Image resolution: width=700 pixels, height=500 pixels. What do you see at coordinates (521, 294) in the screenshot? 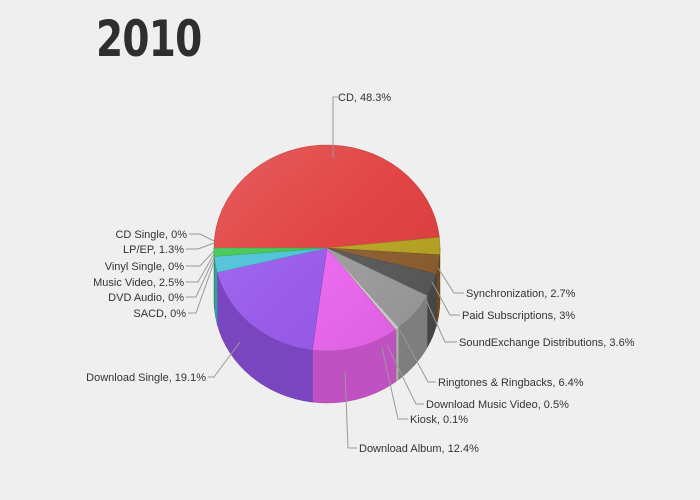
I see `label-synchronization: Synchronization, 2.7%` at bounding box center [521, 294].